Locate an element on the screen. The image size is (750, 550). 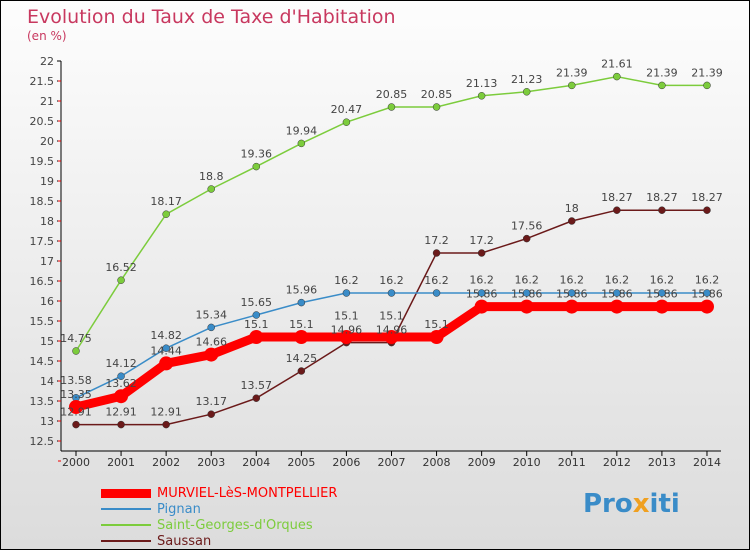
legend-item: MURVIEL-LèS-MONTPELLIER is located at coordinates (219, 493).